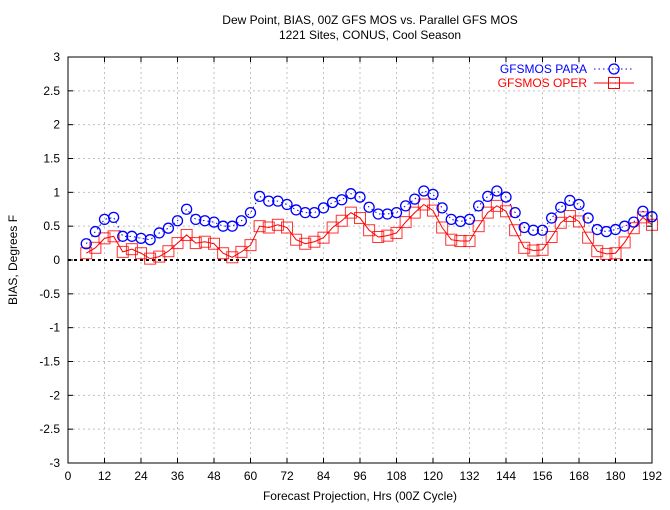 Image resolution: width=670 pixels, height=510 pixels. What do you see at coordinates (68, 476) in the screenshot?
I see `x-tick-label: 0` at bounding box center [68, 476].